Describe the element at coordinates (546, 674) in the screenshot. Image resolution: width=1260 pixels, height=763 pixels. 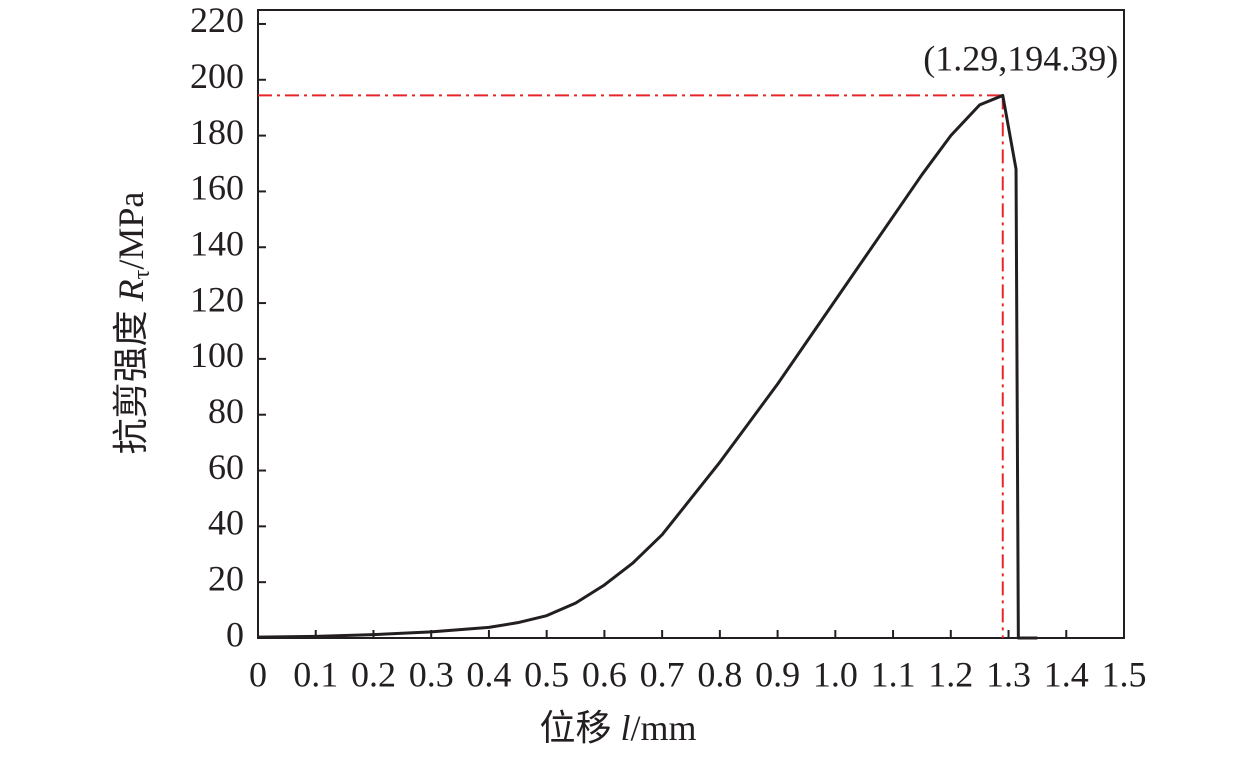
I see `x-tick-label: 0.5` at that location.